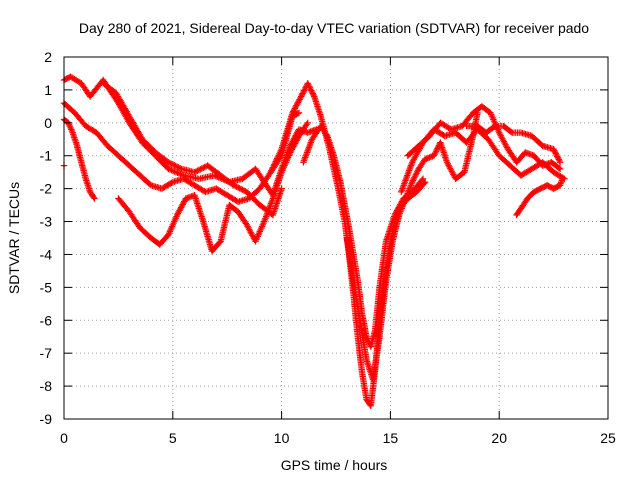 The height and width of the screenshot is (480, 640). What do you see at coordinates (499, 438) in the screenshot?
I see `x-tick-label: 20` at bounding box center [499, 438].